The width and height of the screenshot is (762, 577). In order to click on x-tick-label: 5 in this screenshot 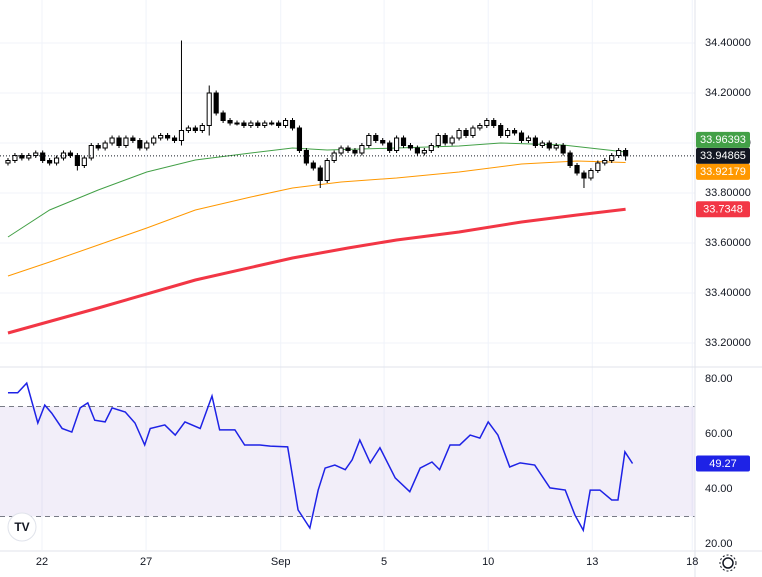, I will do `click(384, 562)`.